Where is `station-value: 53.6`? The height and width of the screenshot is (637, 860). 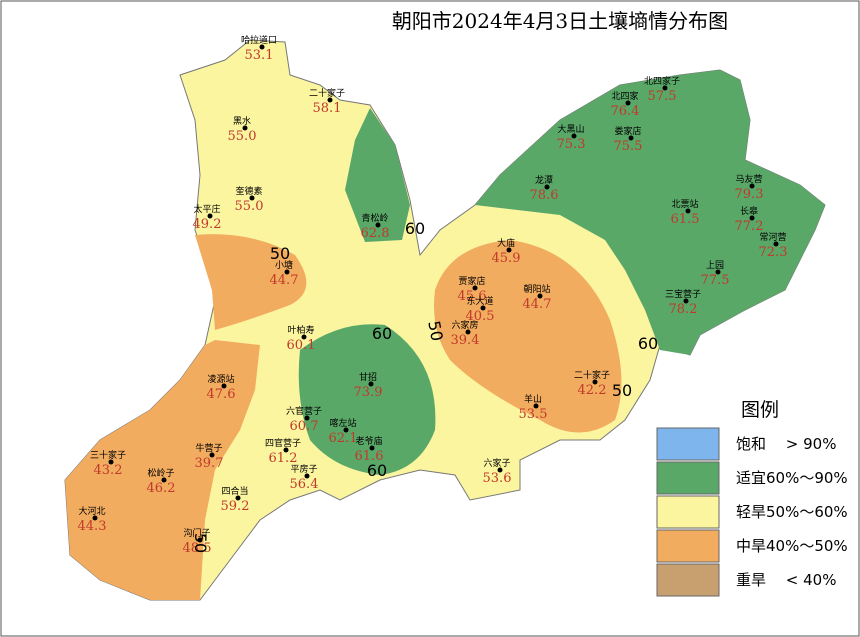 station-value: 53.6 is located at coordinates (497, 478).